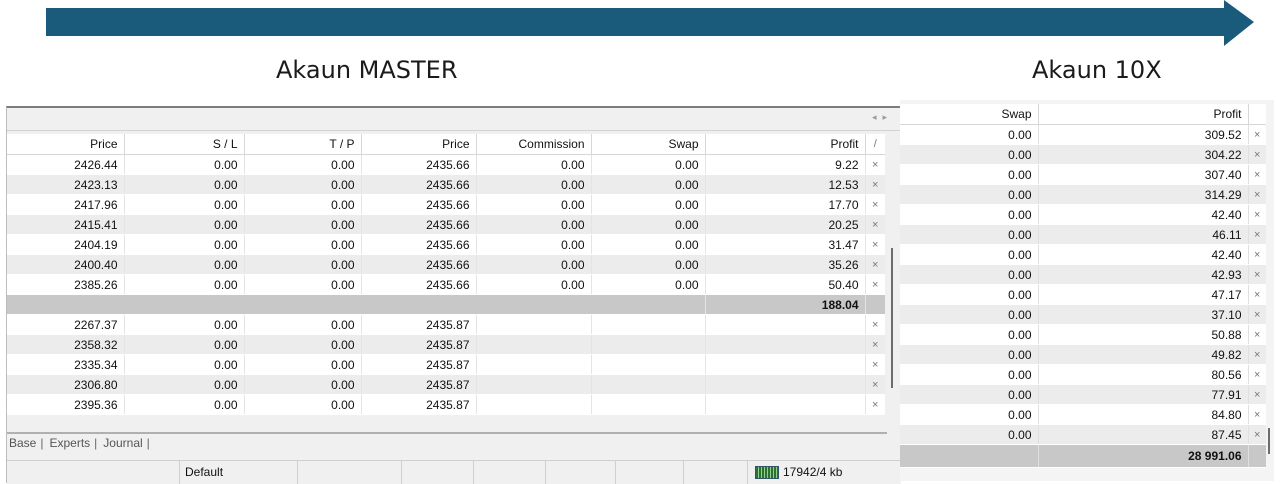 The width and height of the screenshot is (1280, 484). Describe the element at coordinates (785, 384) in the screenshot. I see `profit` at that location.